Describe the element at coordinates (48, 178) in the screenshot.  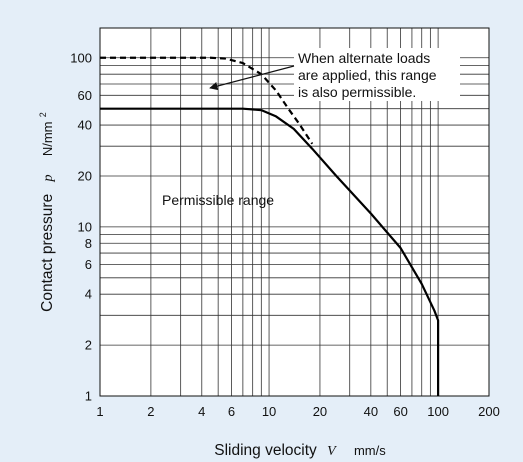
I see `y-axis-symbol: p` at that location.